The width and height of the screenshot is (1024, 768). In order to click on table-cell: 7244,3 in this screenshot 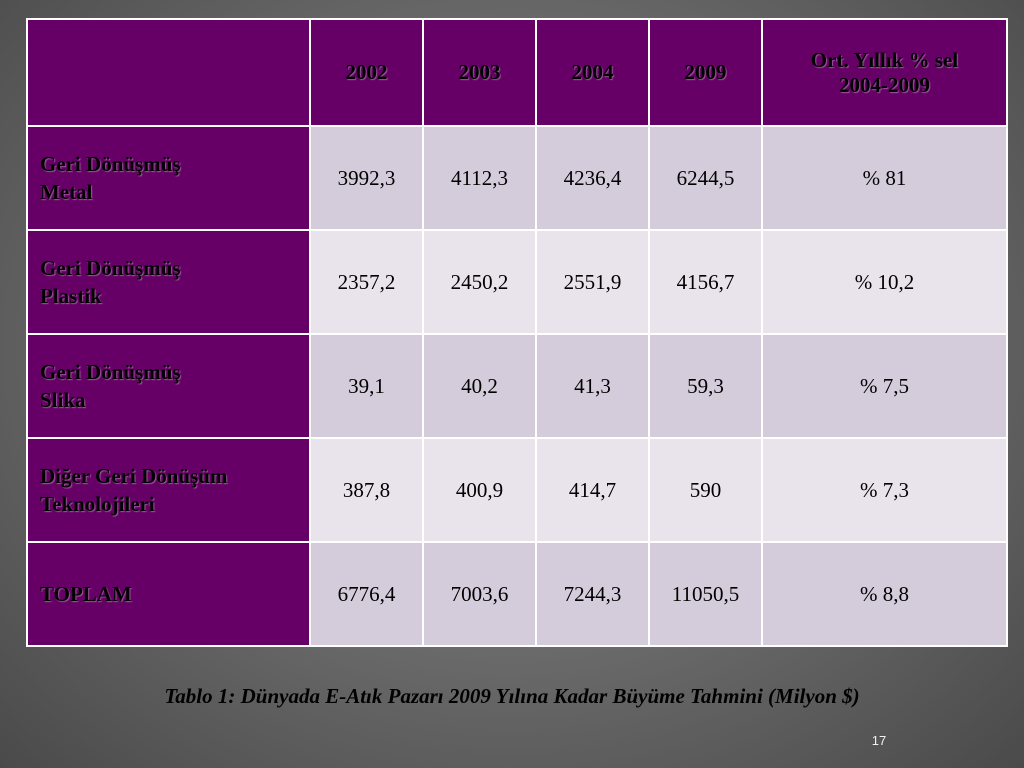, I will do `click(592, 594)`.